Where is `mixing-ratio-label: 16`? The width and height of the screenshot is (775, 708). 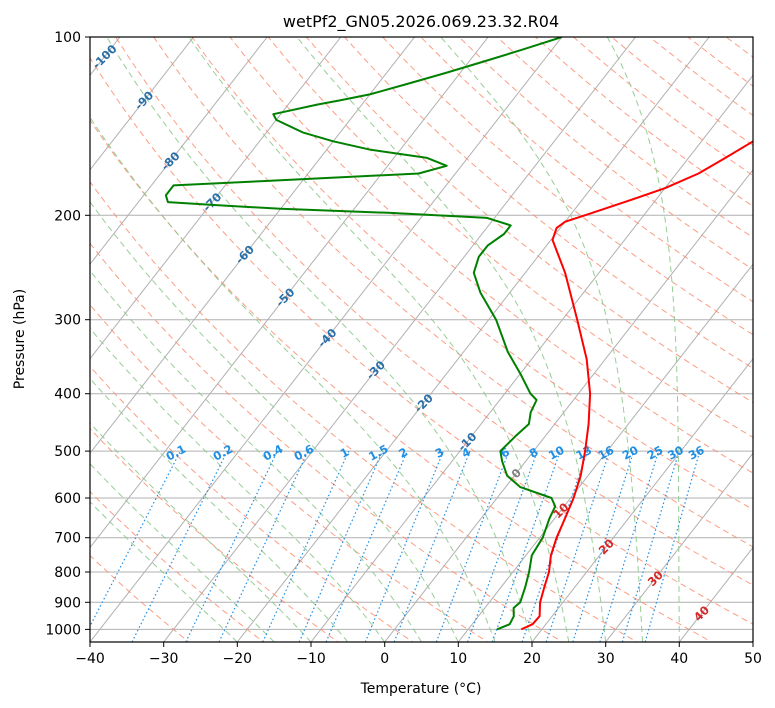 mixing-ratio-label: 16 is located at coordinates (606, 453).